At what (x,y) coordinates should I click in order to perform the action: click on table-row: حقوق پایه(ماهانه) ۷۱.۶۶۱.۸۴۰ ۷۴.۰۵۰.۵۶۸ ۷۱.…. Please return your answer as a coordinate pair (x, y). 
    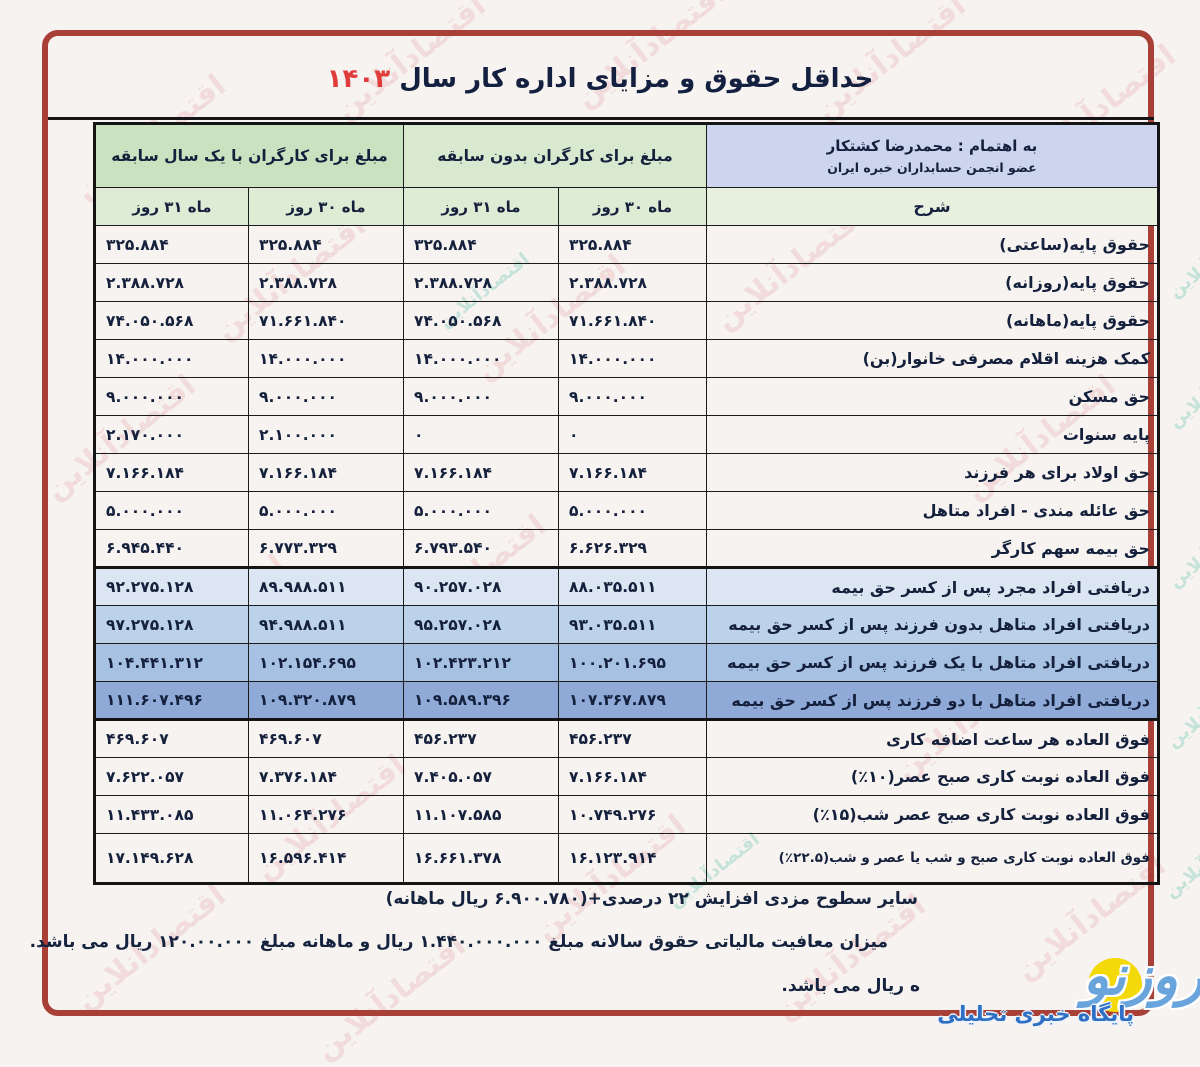
    Looking at the image, I should click on (626, 320).